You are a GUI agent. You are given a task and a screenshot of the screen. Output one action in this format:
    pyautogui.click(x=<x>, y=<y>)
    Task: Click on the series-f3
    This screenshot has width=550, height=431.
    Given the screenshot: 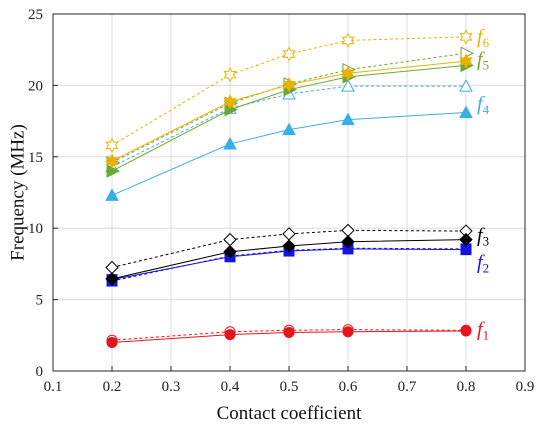 What is the action you would take?
    pyautogui.click(x=289, y=254)
    